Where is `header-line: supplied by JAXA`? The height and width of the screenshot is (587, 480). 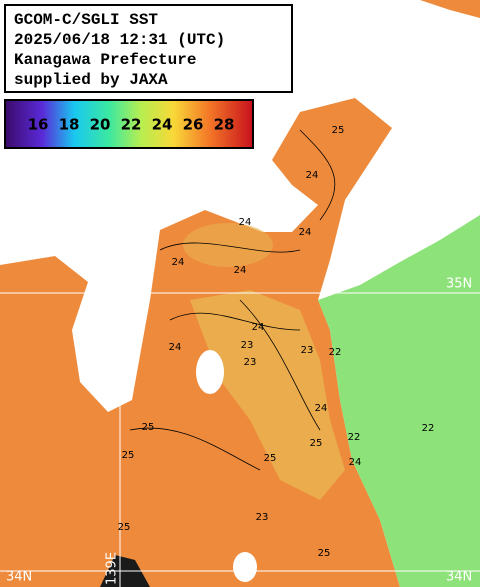 header-line: supplied by JAXA is located at coordinates (91, 80).